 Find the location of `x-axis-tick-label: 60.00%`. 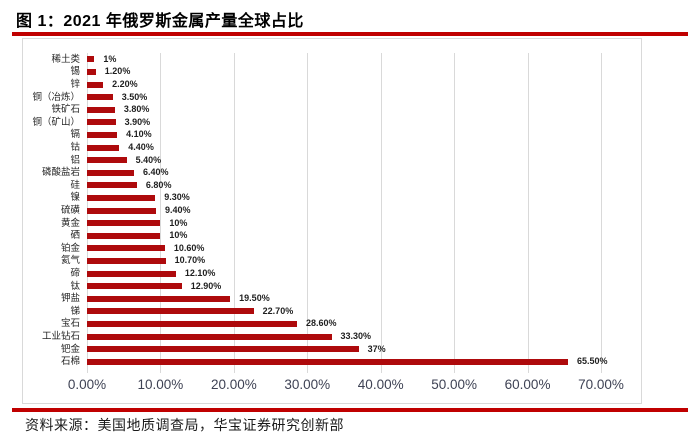

x-axis-tick-label: 60.00% is located at coordinates (527, 384).